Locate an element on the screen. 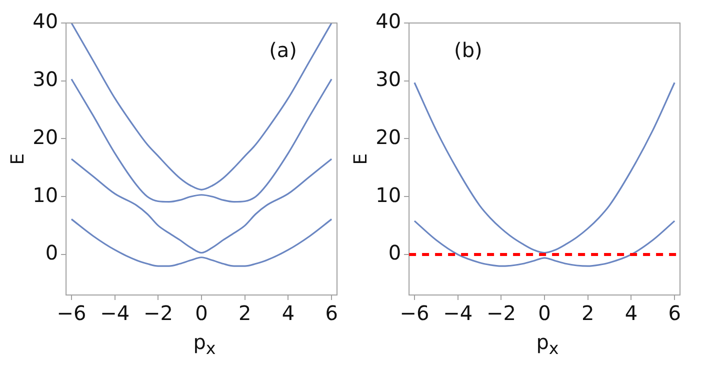 The image size is (703, 366). annotation: (a) is located at coordinates (283, 50).